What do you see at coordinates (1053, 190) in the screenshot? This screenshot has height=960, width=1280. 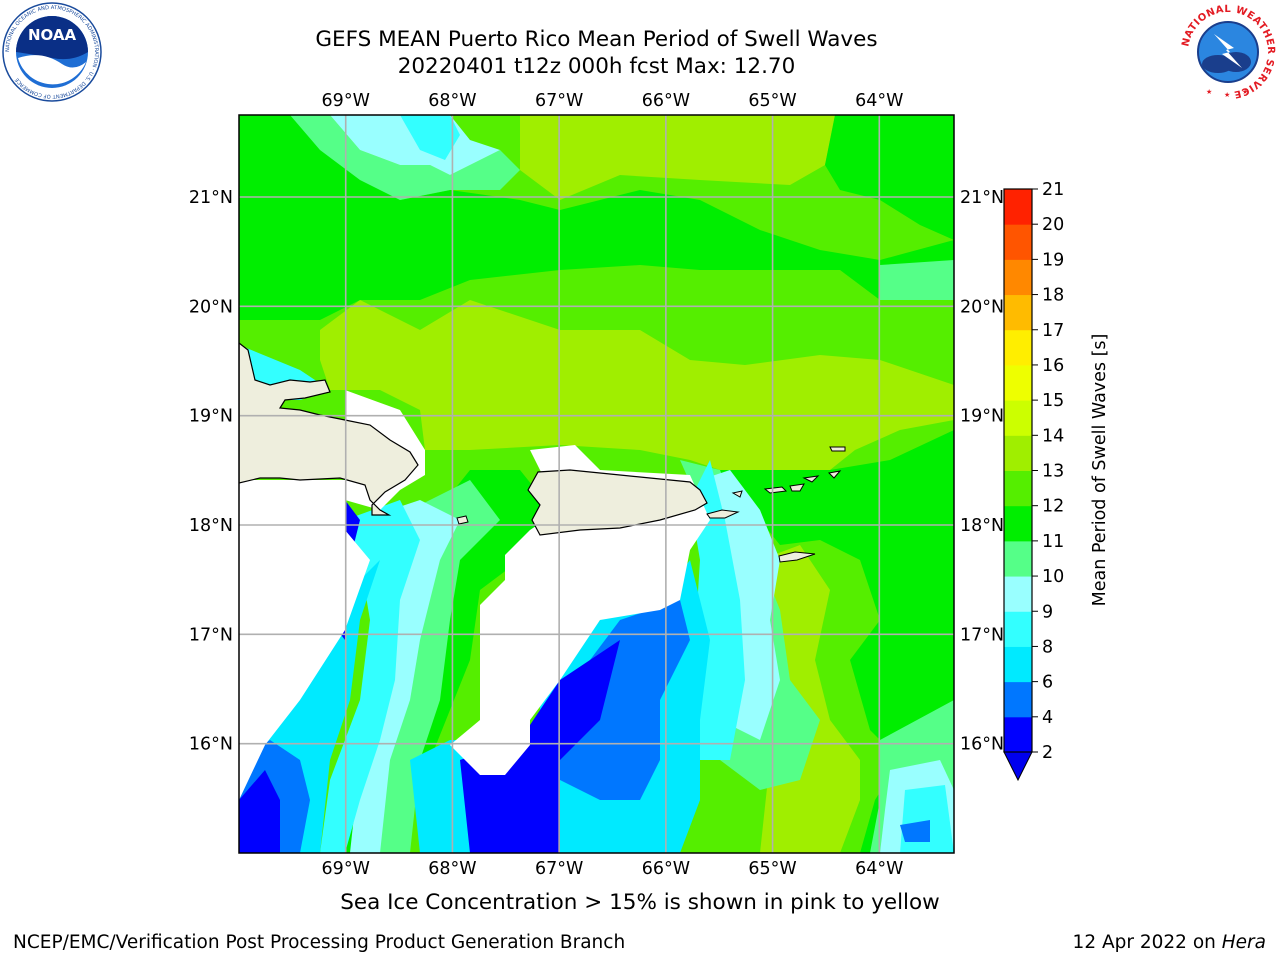 I see `colorbar-tick-label: 21` at bounding box center [1053, 190].